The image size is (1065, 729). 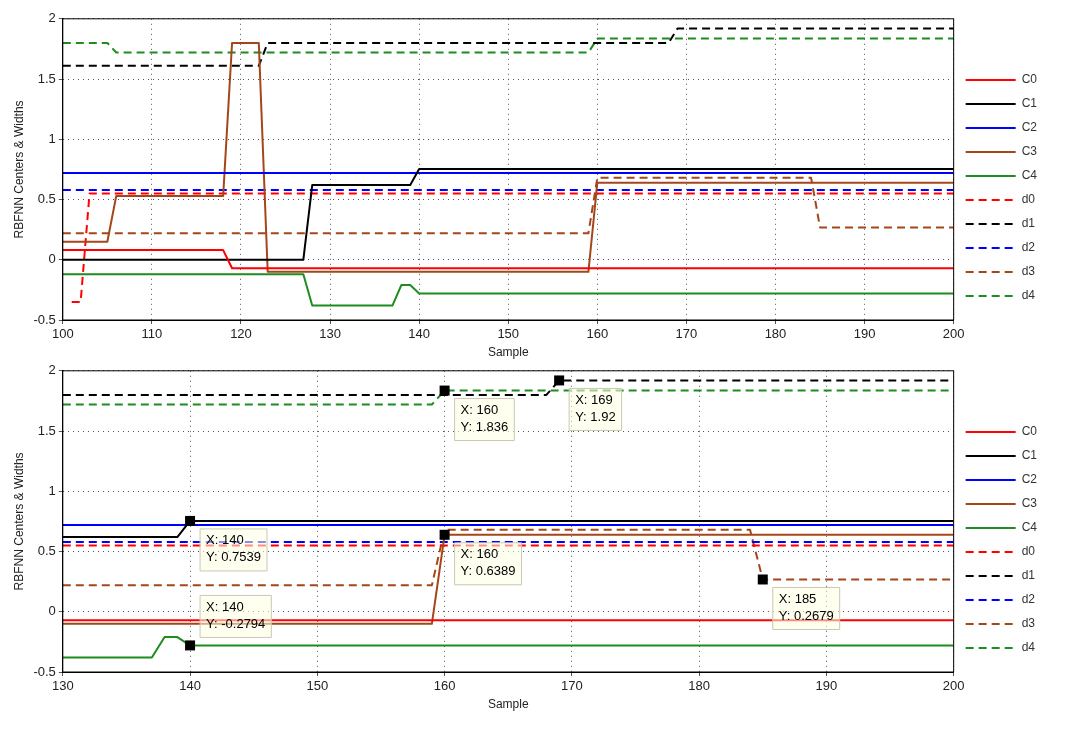 I want to click on annotation: X: 169 Y: 1.92, so click(x=595, y=407).